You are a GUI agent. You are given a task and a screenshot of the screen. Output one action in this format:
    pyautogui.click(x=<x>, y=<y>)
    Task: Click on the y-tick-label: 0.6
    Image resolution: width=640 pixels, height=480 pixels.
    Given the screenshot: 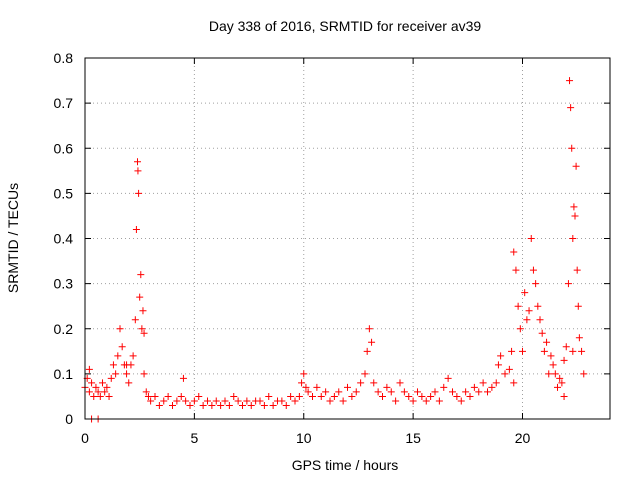 What is the action you would take?
    pyautogui.click(x=64, y=148)
    